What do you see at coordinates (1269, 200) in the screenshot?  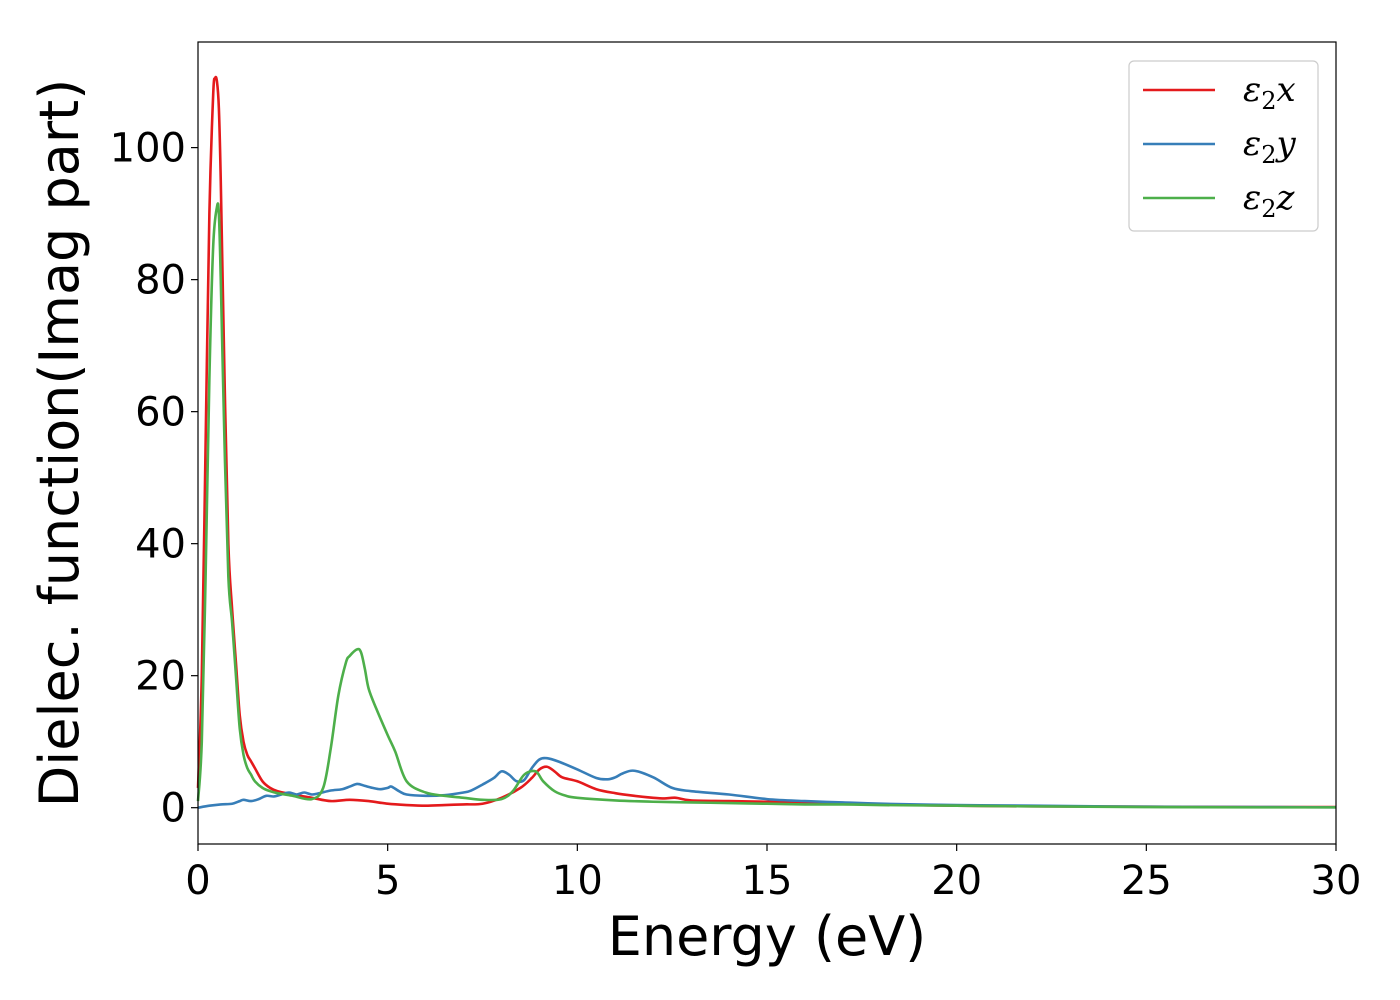 I see `legend-label: ε2z` at bounding box center [1269, 200].